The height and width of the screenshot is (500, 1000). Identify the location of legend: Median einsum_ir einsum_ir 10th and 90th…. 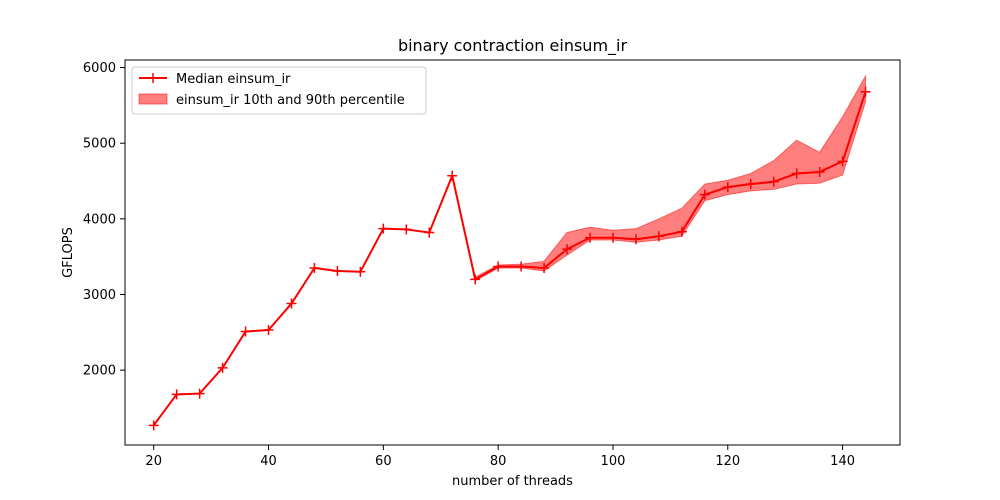
(279, 90).